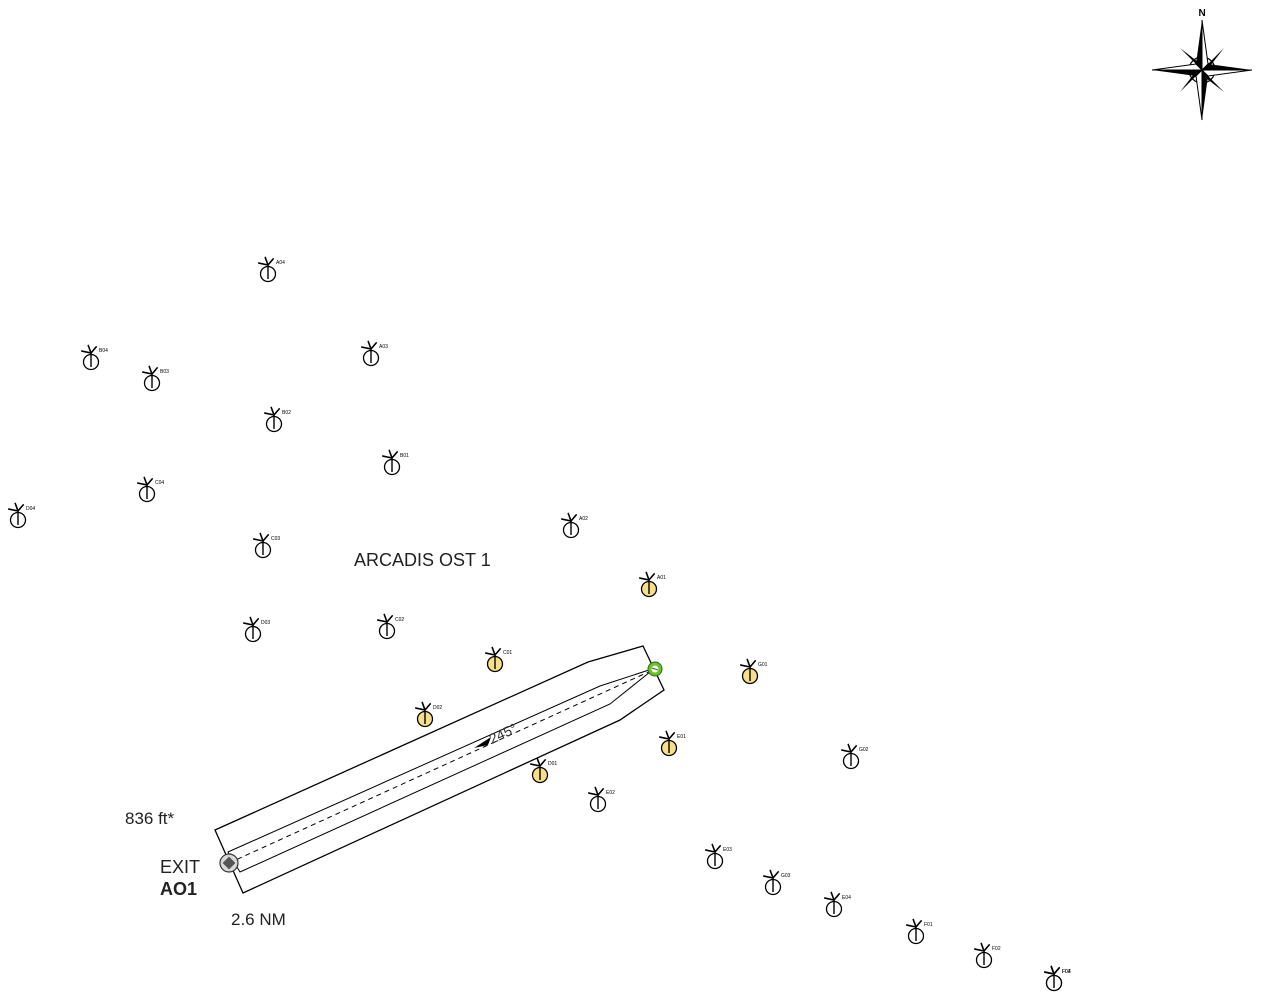 This screenshot has height=993, width=1261. I want to click on turbine-label: E03, so click(727, 850).